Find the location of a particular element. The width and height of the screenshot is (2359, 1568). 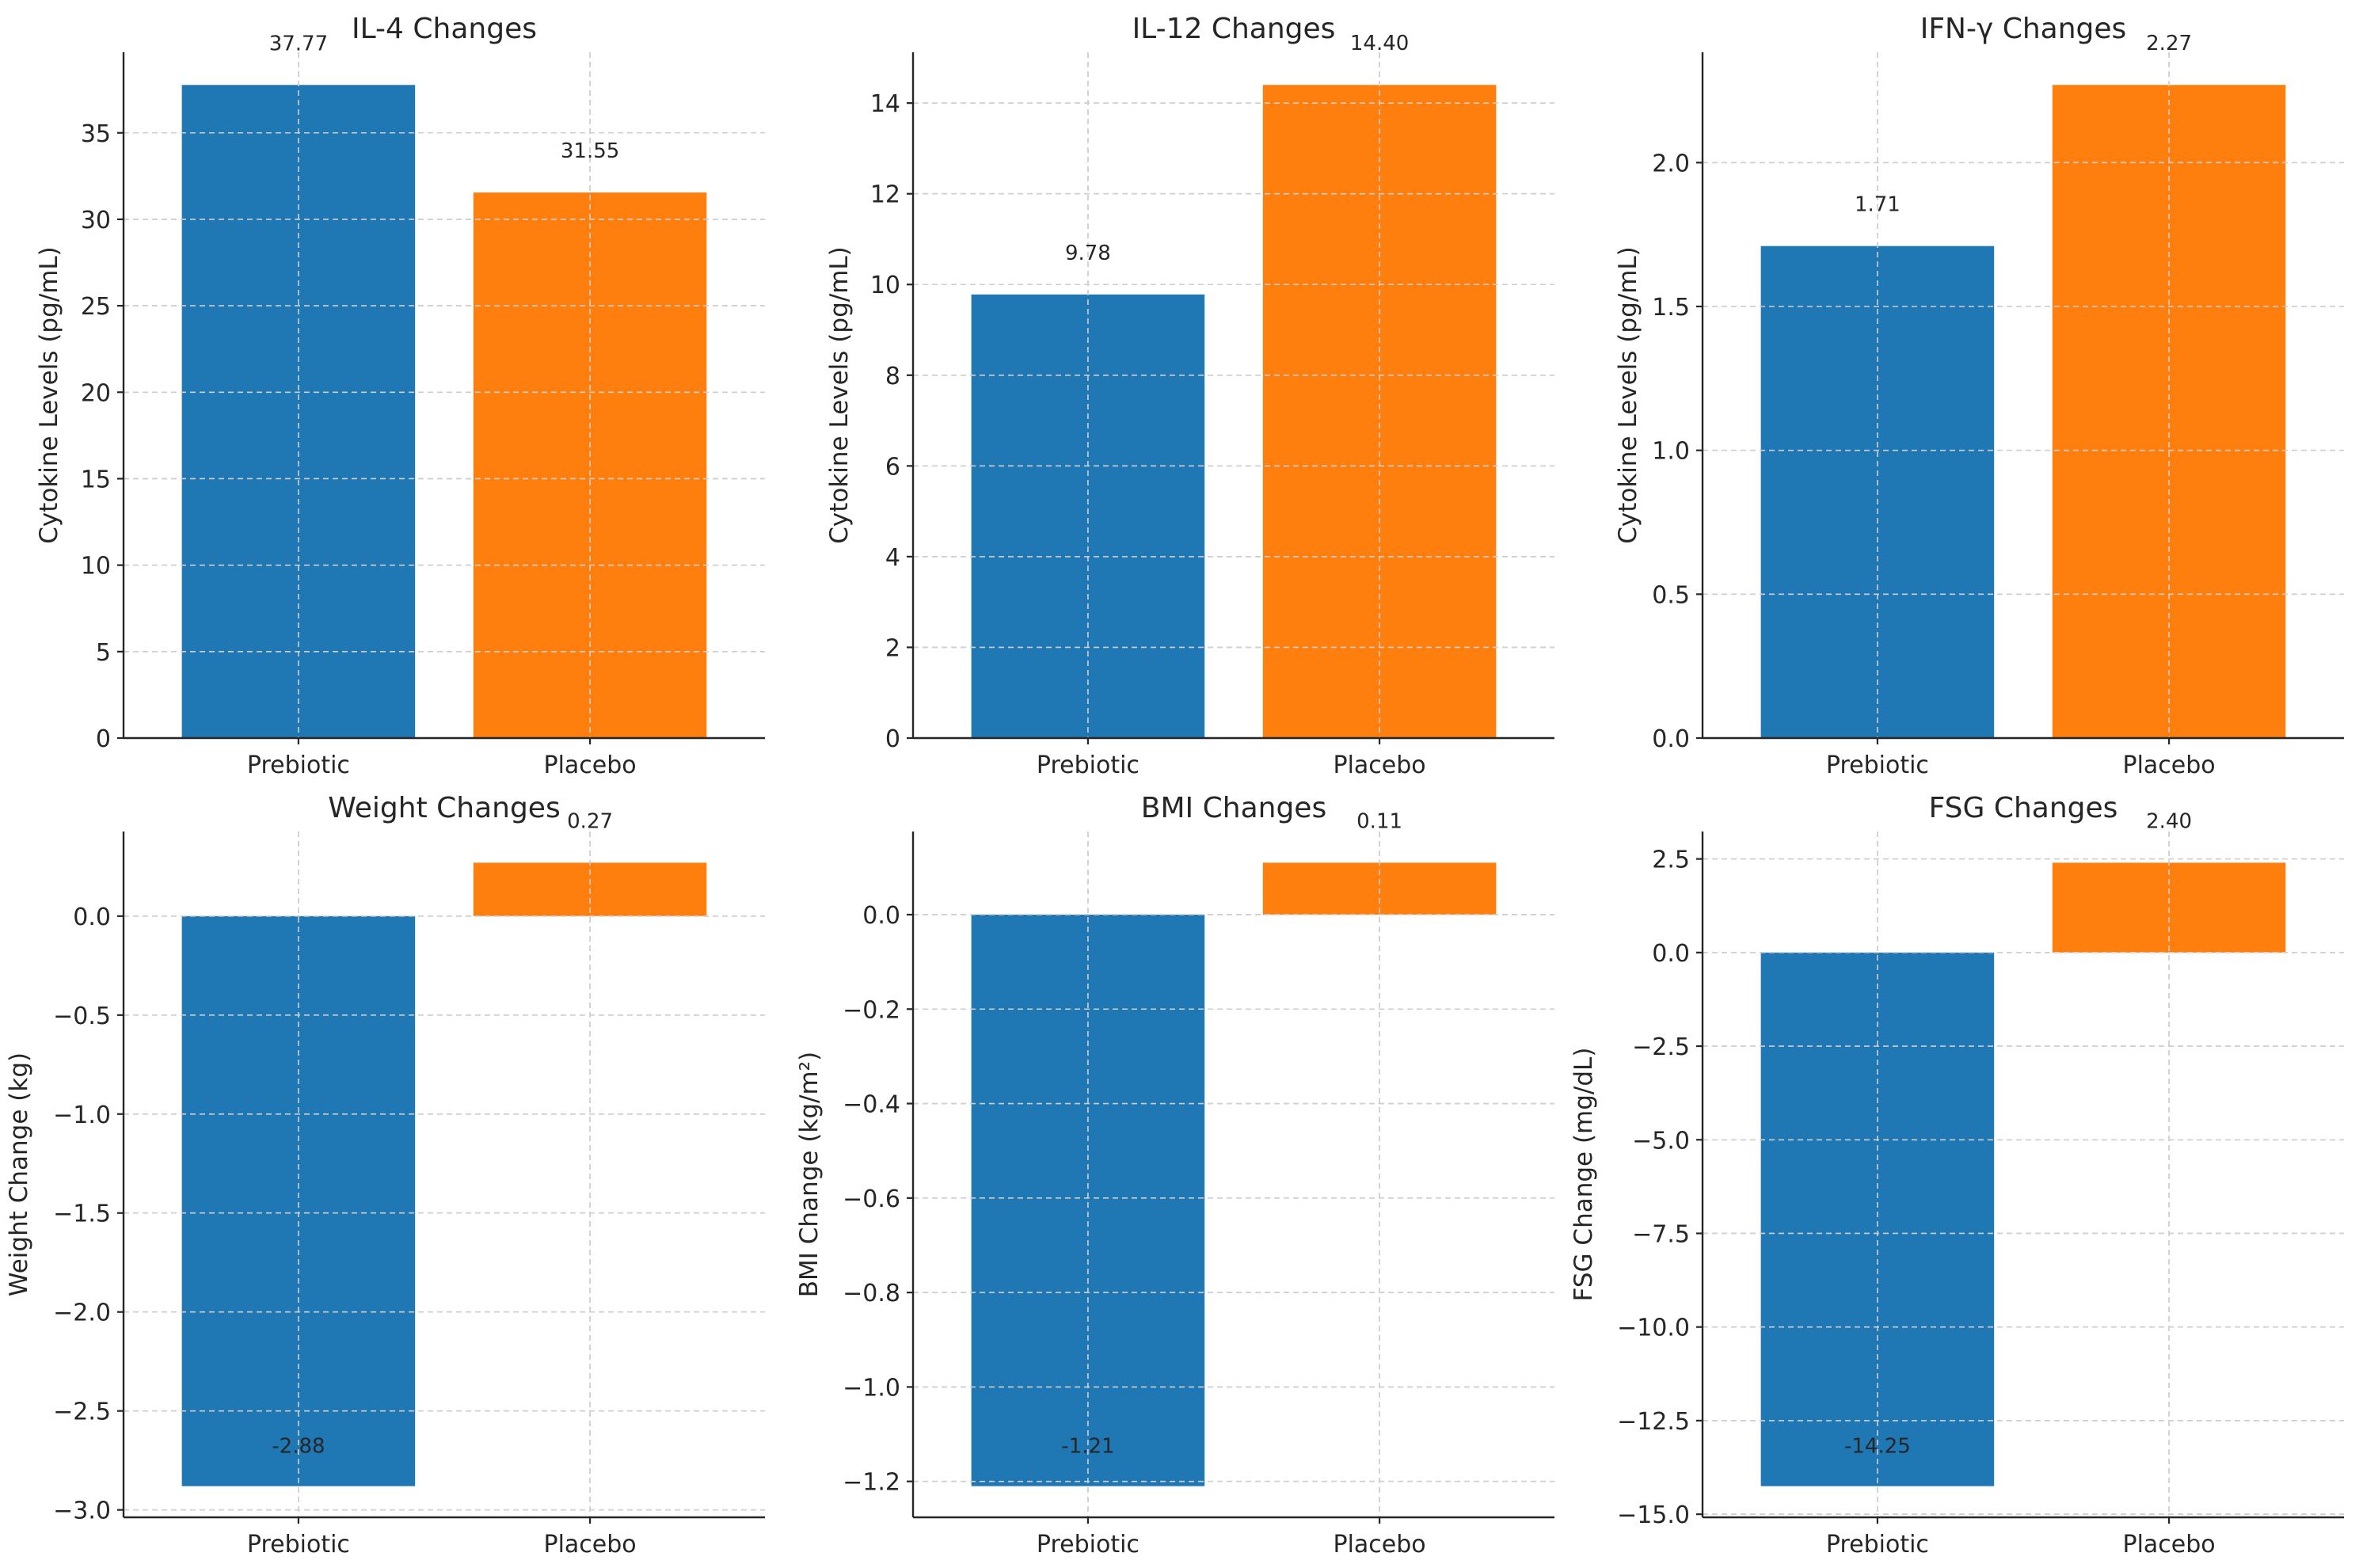

y-tick-label: −2.0 is located at coordinates (82, 1313).